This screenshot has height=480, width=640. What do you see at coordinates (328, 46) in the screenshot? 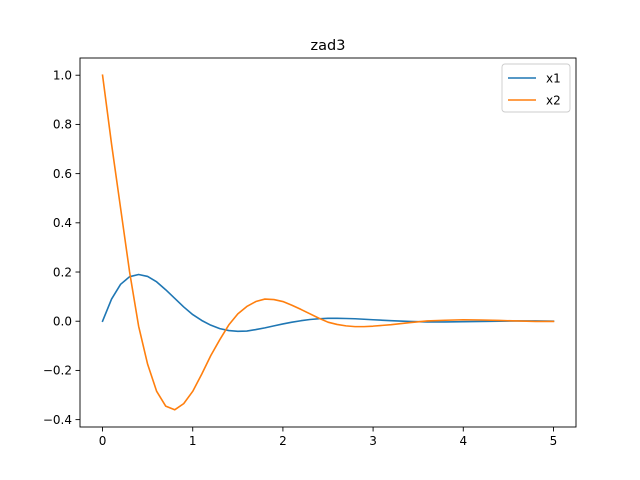
I see `chart-title: zad3` at bounding box center [328, 46].